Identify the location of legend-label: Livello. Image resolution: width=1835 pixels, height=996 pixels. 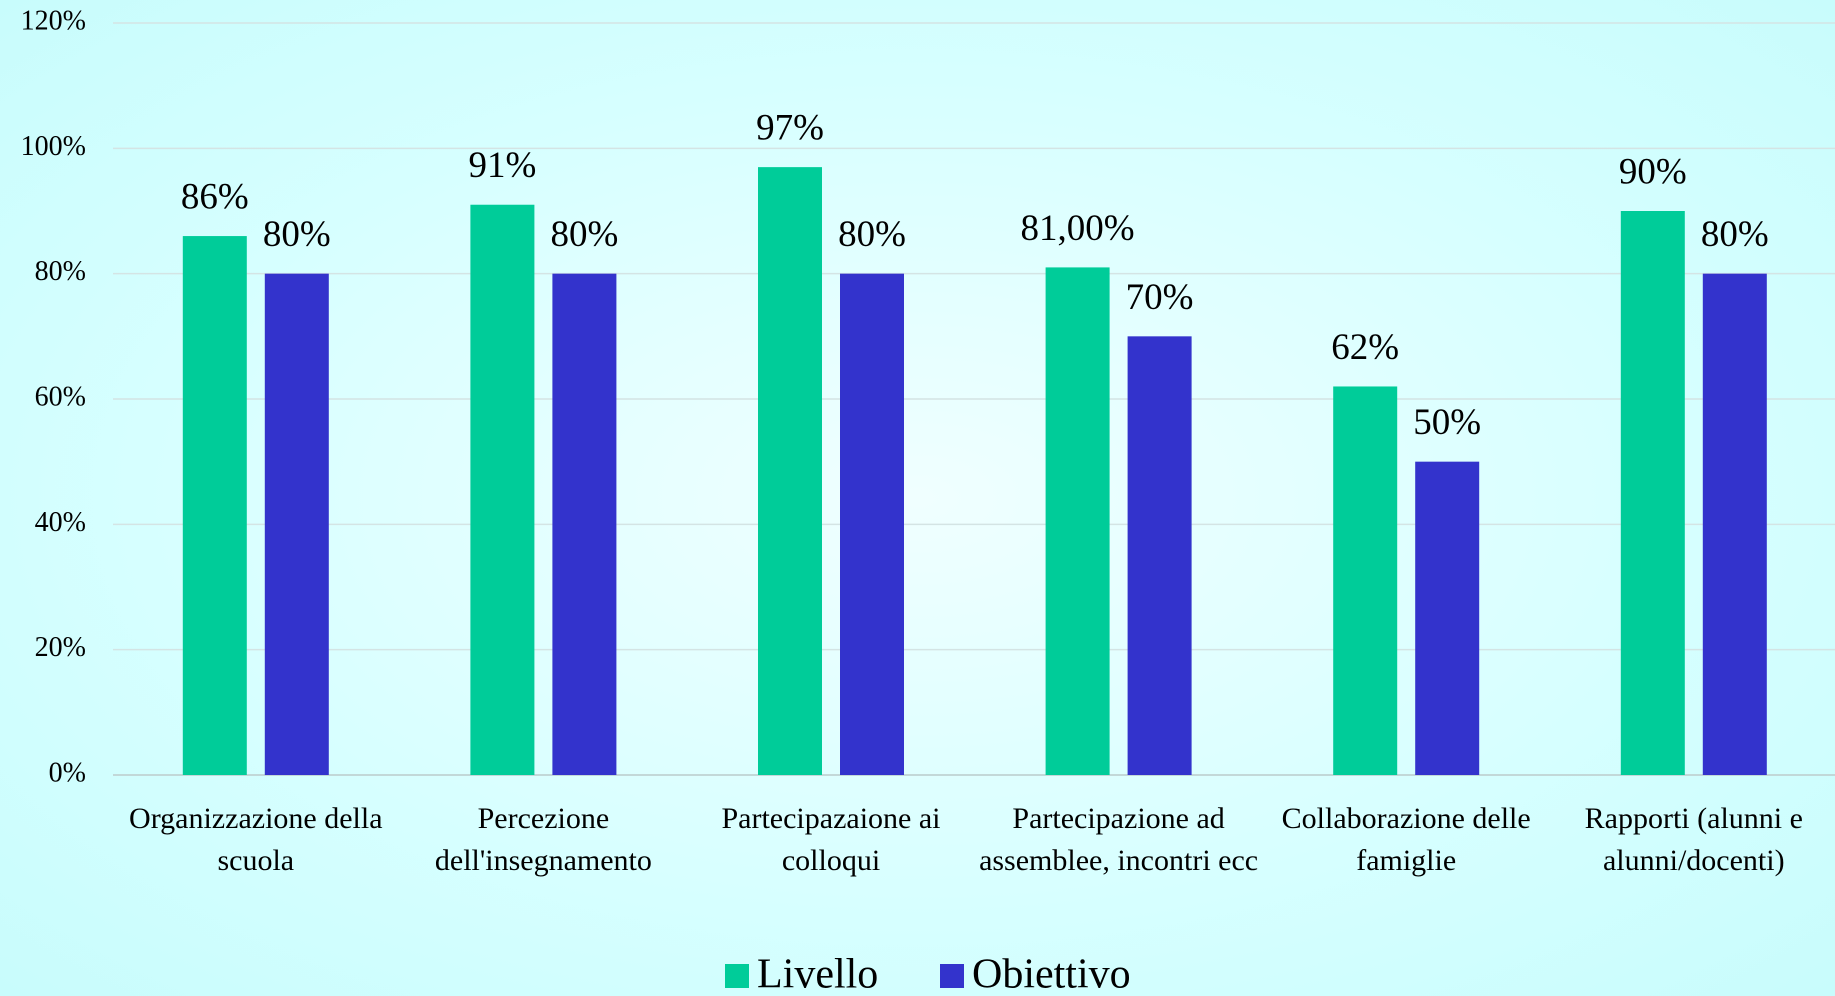
(817, 974).